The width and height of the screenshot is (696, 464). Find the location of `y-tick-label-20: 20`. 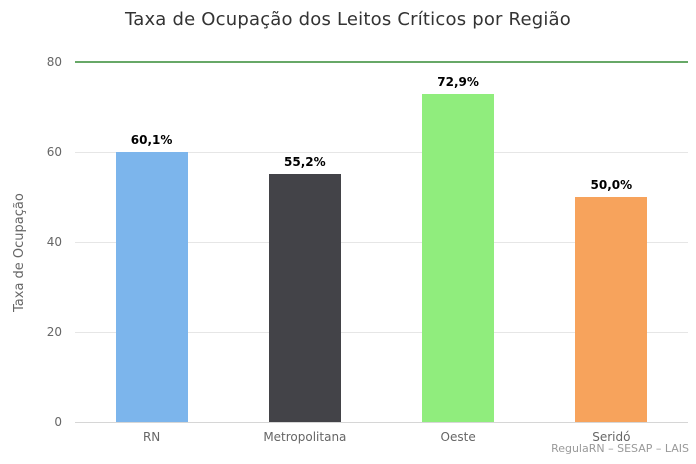

y-tick-label-20: 20 is located at coordinates (54, 332).